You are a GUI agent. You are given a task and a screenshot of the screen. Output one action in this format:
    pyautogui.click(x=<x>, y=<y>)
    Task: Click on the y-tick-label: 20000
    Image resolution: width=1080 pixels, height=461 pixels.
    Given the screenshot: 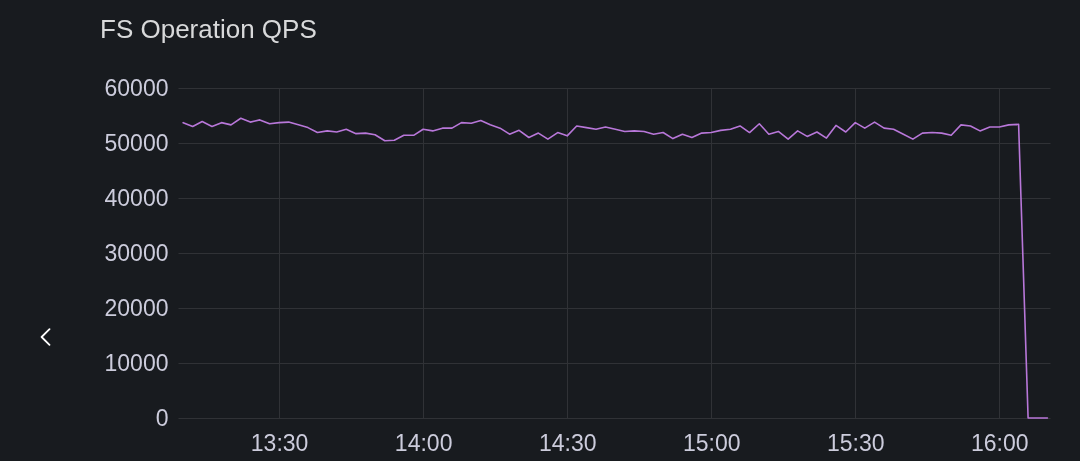 What is the action you would take?
    pyautogui.click(x=136, y=307)
    